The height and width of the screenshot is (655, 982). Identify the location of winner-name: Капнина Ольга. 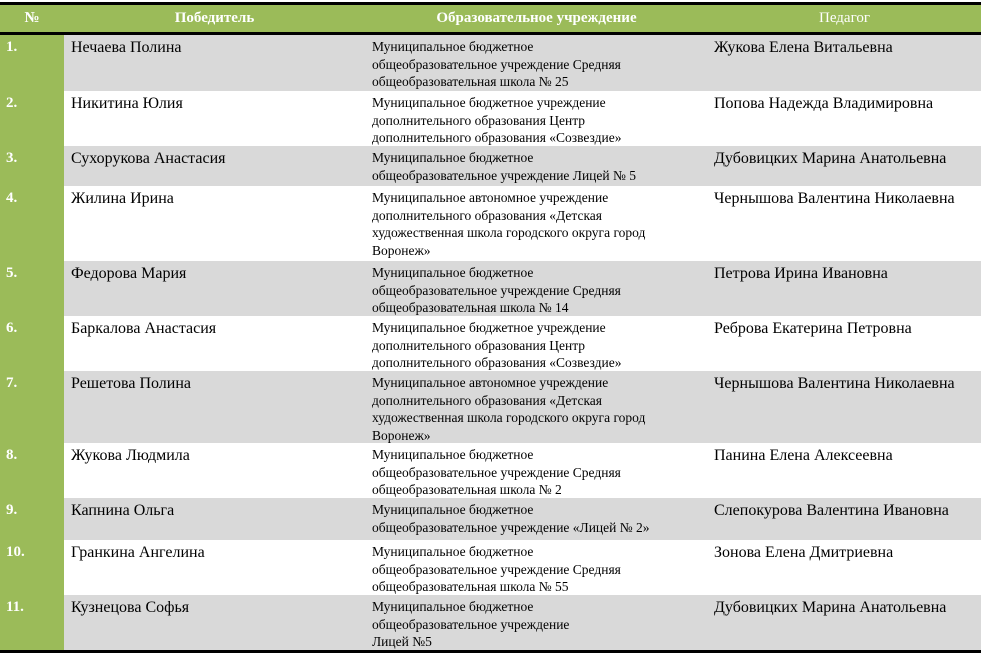
(123, 510).